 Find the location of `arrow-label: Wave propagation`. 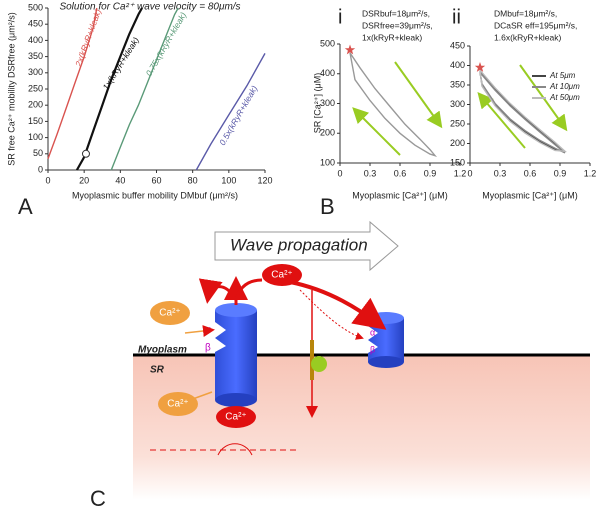

arrow-label: Wave propagation is located at coordinates (299, 244).